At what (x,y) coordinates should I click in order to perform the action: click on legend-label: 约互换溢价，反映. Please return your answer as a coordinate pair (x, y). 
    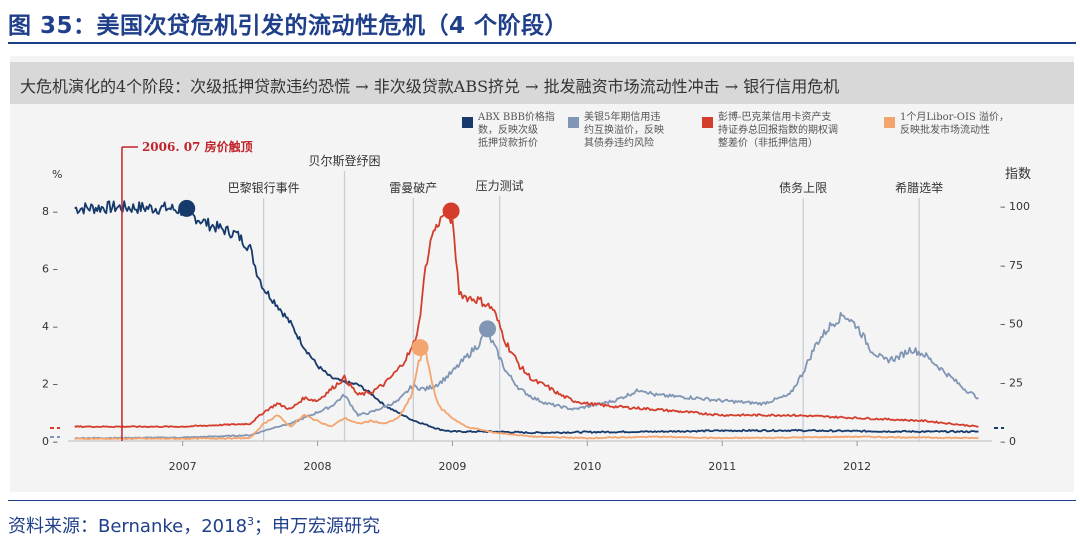
    Looking at the image, I should click on (624, 129).